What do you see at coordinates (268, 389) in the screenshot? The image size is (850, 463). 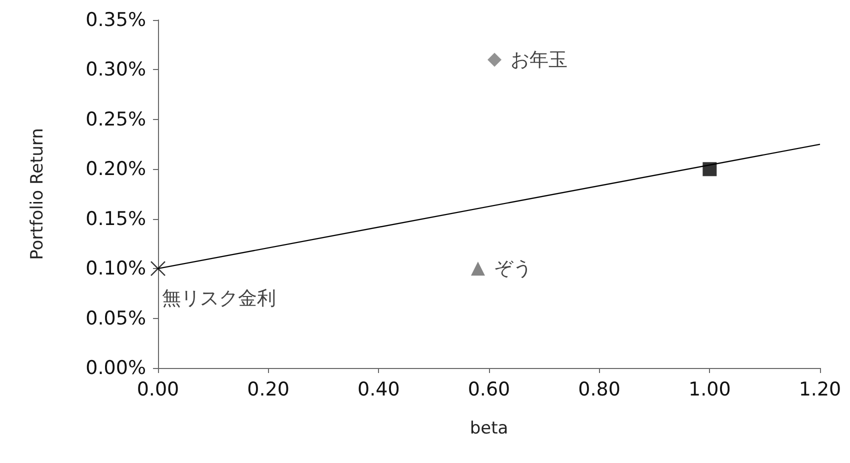 I see `x-tick-label: 0.20` at bounding box center [268, 389].